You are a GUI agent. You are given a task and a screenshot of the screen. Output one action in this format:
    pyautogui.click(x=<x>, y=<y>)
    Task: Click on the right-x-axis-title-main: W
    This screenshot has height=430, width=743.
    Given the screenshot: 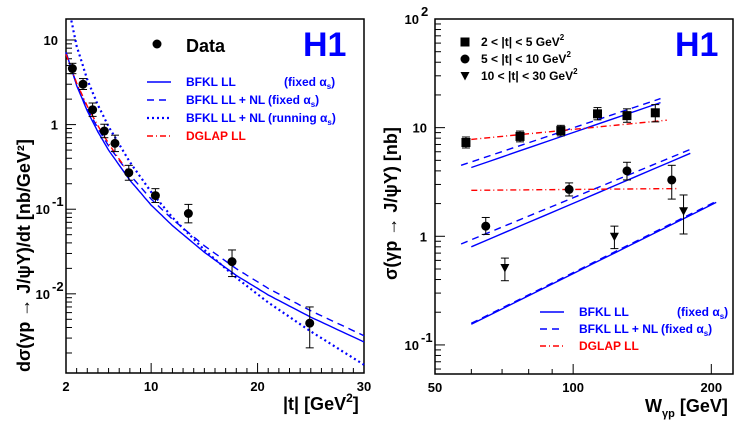 What is the action you would take?
    pyautogui.click(x=653, y=406)
    